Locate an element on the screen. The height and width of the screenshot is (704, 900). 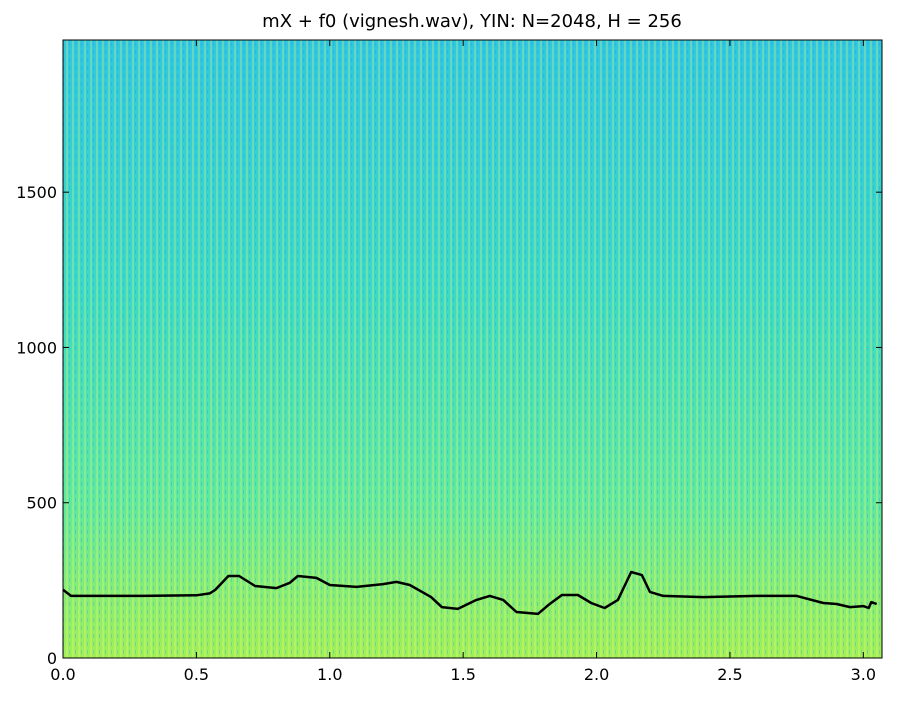
x-tick-label: 0.0 is located at coordinates (62, 674).